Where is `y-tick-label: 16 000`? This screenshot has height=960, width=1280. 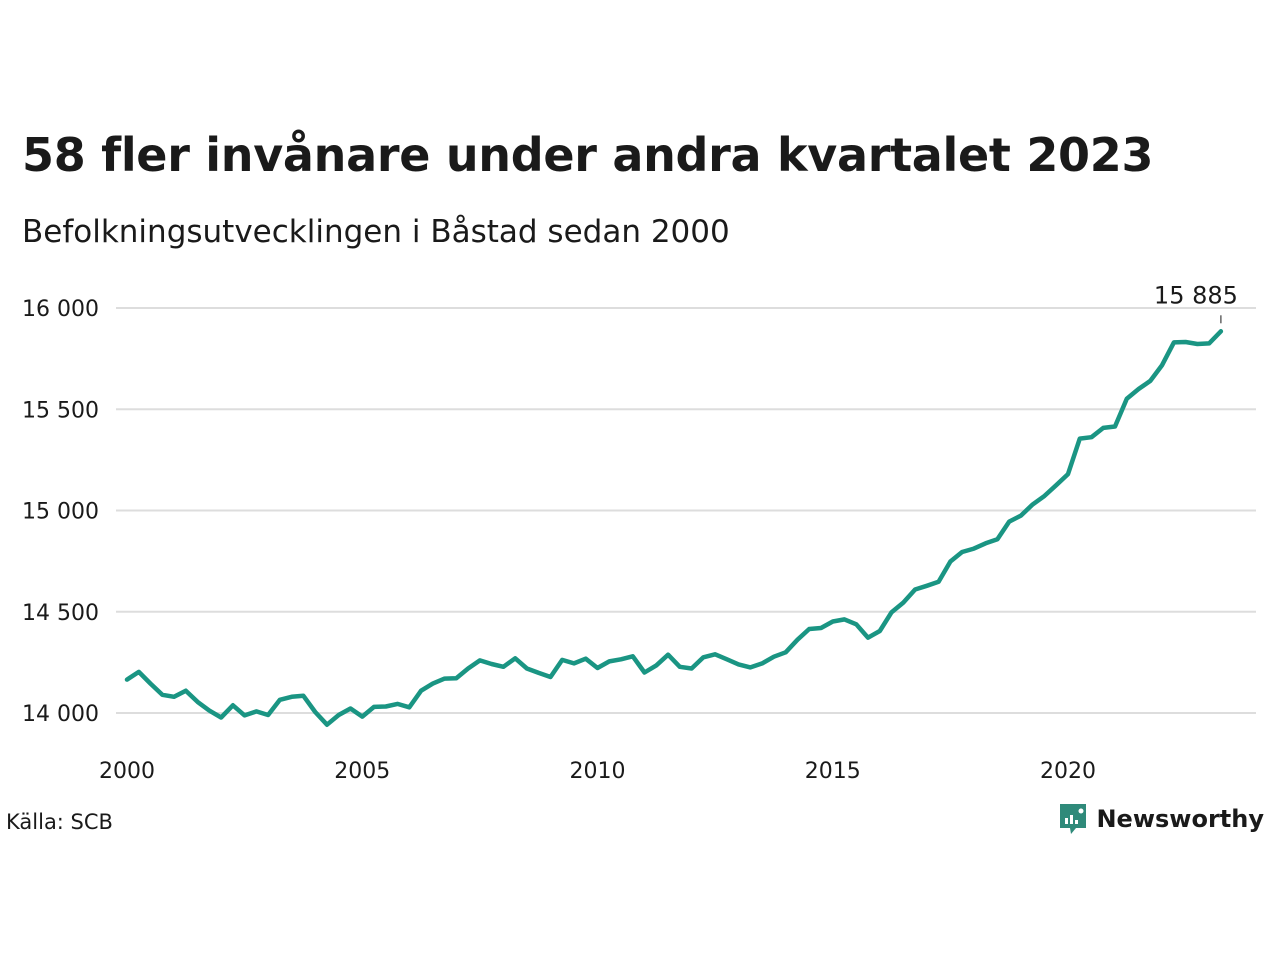
y-tick-label: 16 000 is located at coordinates (60, 309).